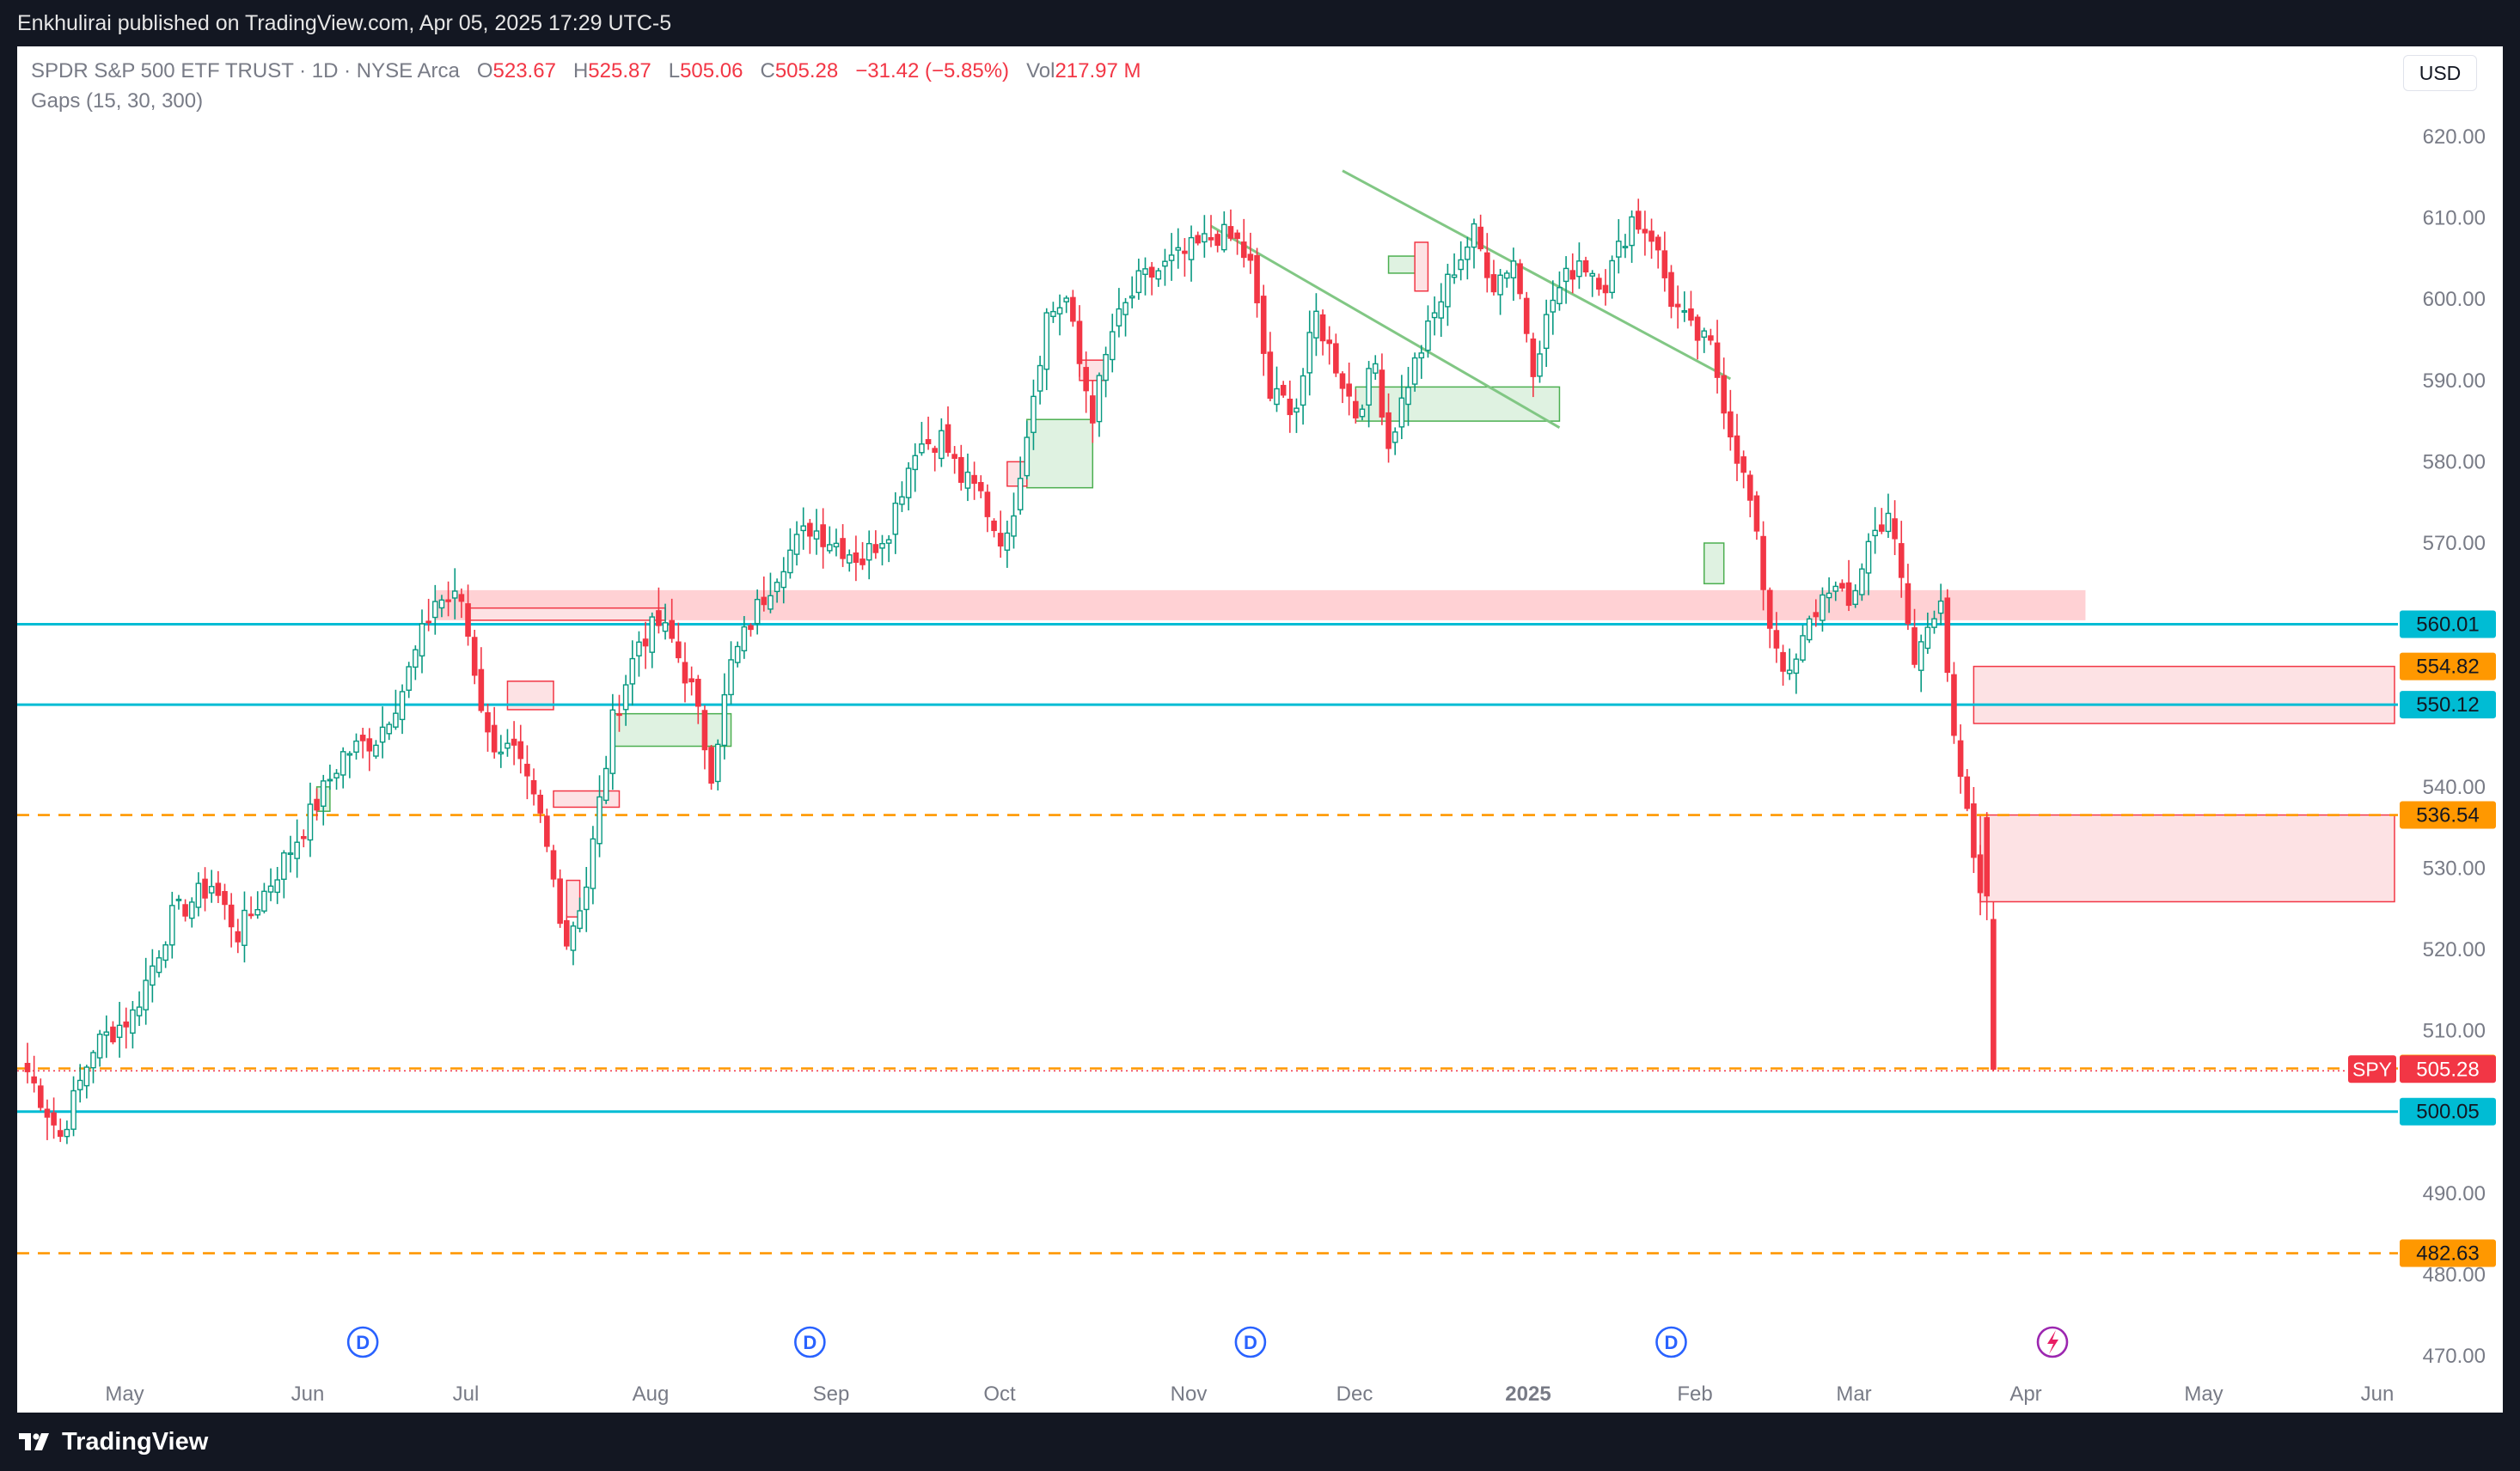 This screenshot has width=2520, height=1471. I want to click on tradingview-brand: TradingView, so click(113, 1441).